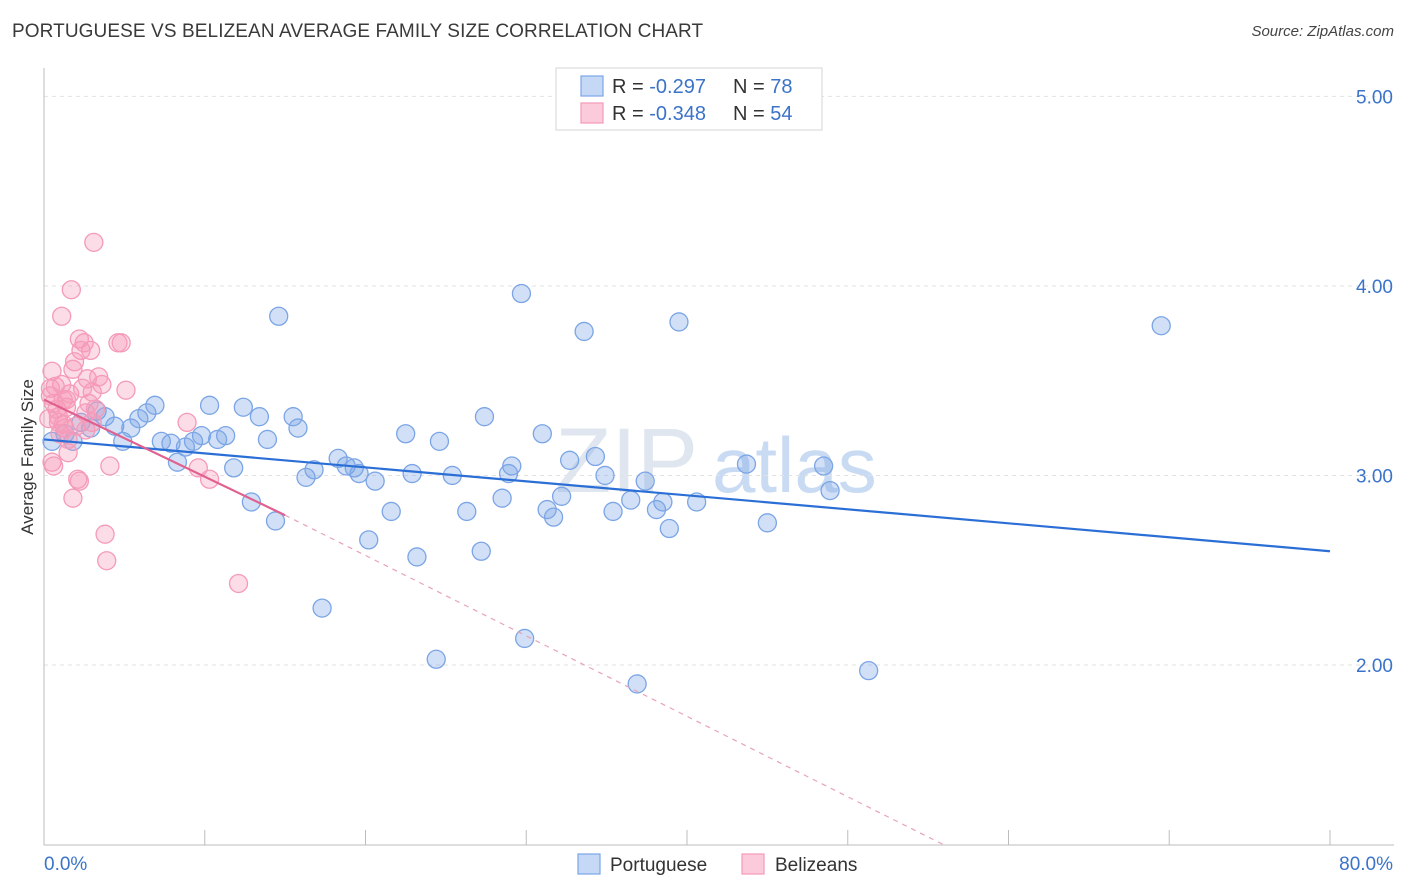 This screenshot has height=892, width=1406. I want to click on legend-n-value: 54, so click(781, 114).